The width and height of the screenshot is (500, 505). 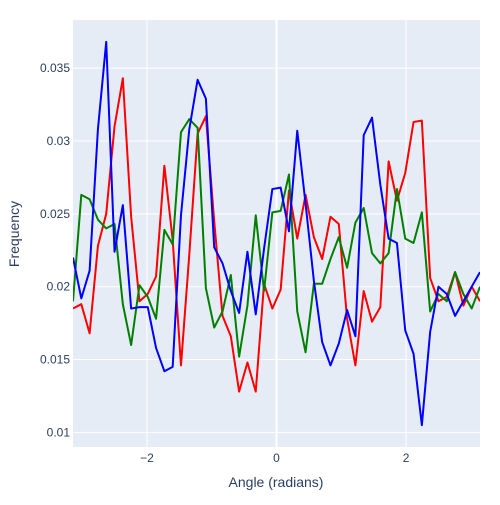 What do you see at coordinates (147, 458) in the screenshot?
I see `x-tick-label: −2` at bounding box center [147, 458].